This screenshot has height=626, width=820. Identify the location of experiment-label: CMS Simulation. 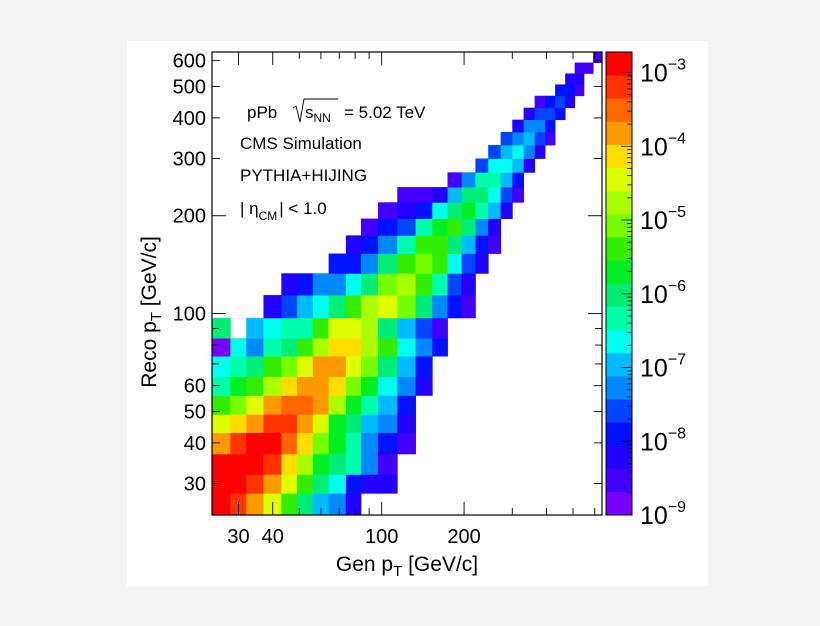
(301, 143).